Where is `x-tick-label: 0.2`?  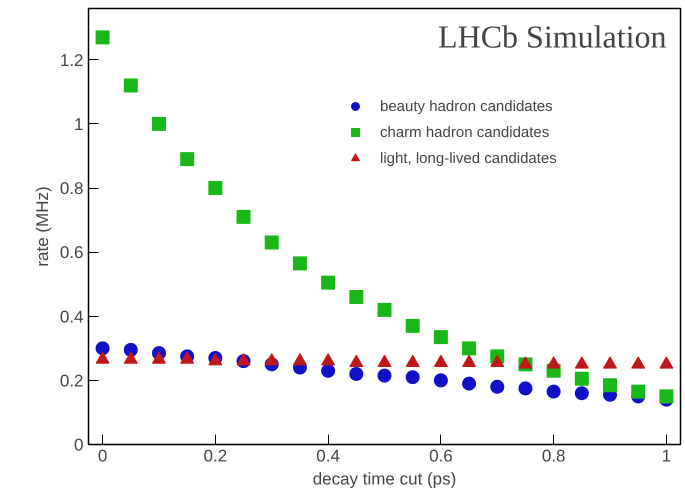 x-tick-label: 0.2 is located at coordinates (216, 456).